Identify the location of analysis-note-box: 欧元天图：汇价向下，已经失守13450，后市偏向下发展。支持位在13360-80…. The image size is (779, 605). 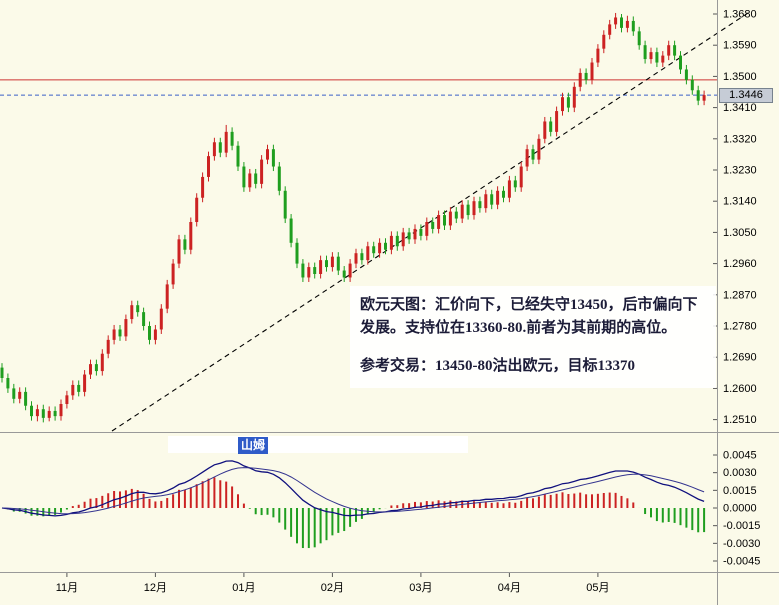
(533, 337).